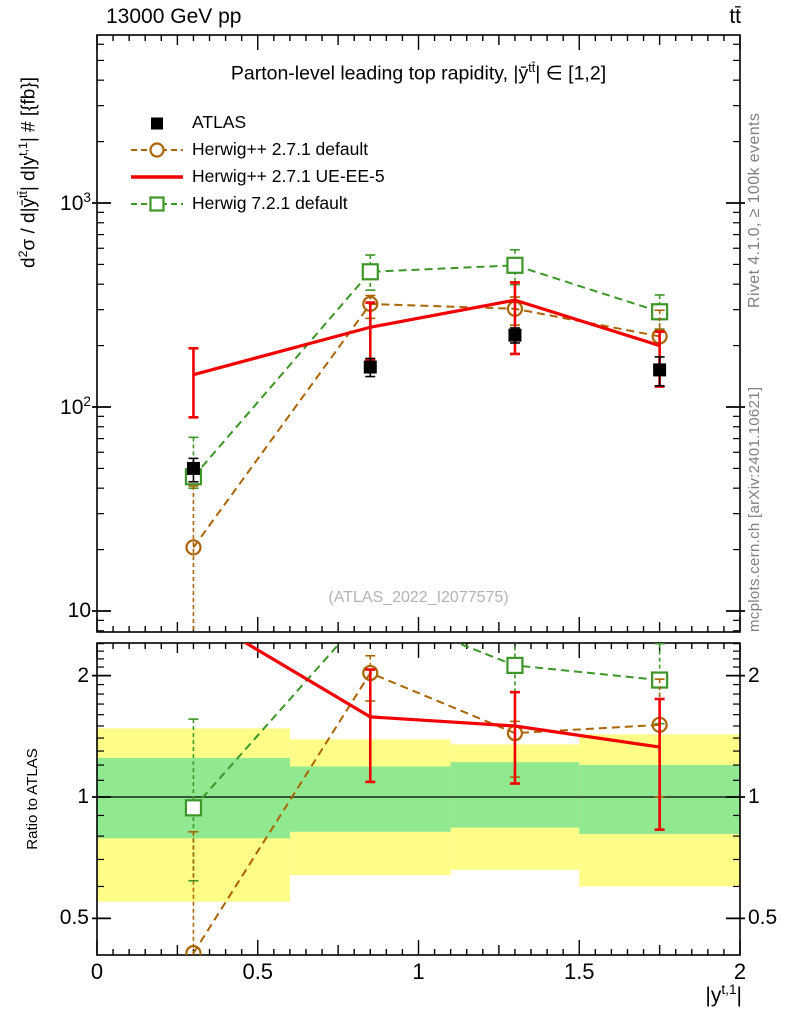 This screenshot has height=1024, width=786. What do you see at coordinates (288, 176) in the screenshot?
I see `legend-label: Herwig++ 2.7.1 UE-EE-5` at bounding box center [288, 176].